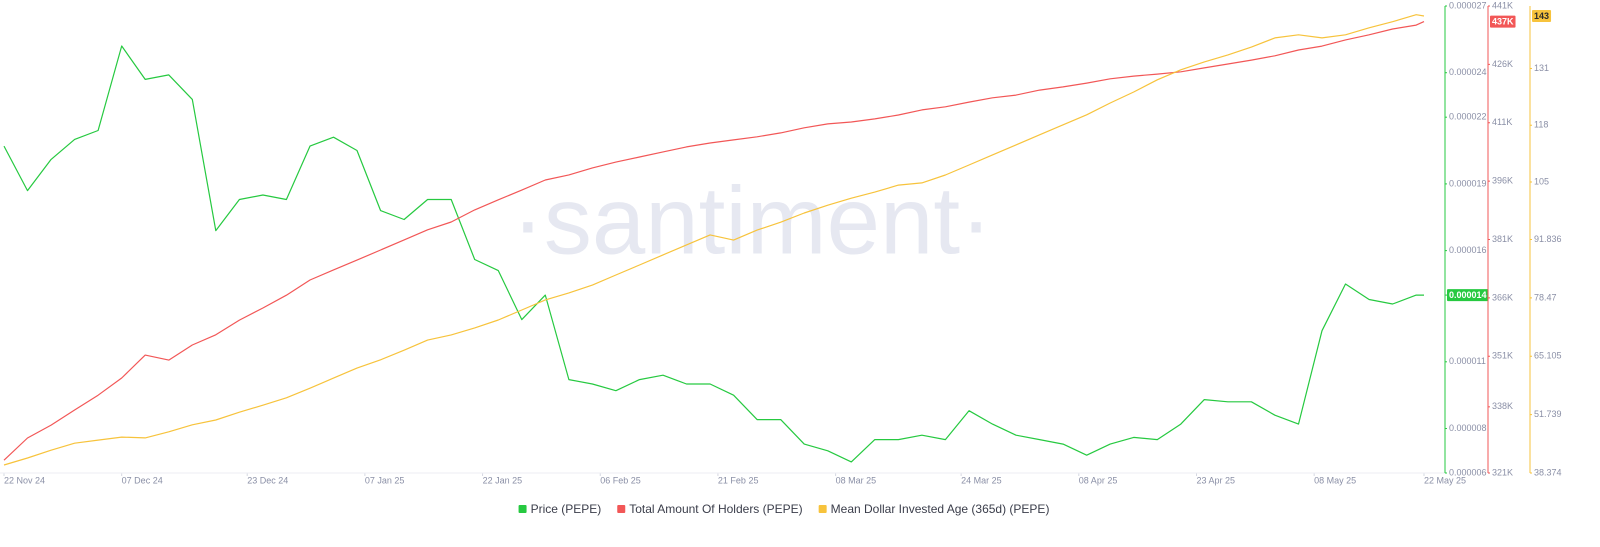 This screenshot has height=547, width=1600. Describe the element at coordinates (1502, 297) in the screenshot. I see `y-tick-label: 366K` at that location.